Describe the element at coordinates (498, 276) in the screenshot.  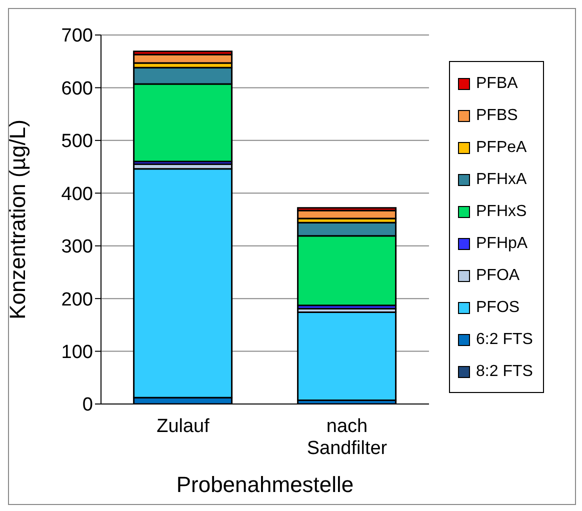
I see `legend-label: PFOA` at that location.